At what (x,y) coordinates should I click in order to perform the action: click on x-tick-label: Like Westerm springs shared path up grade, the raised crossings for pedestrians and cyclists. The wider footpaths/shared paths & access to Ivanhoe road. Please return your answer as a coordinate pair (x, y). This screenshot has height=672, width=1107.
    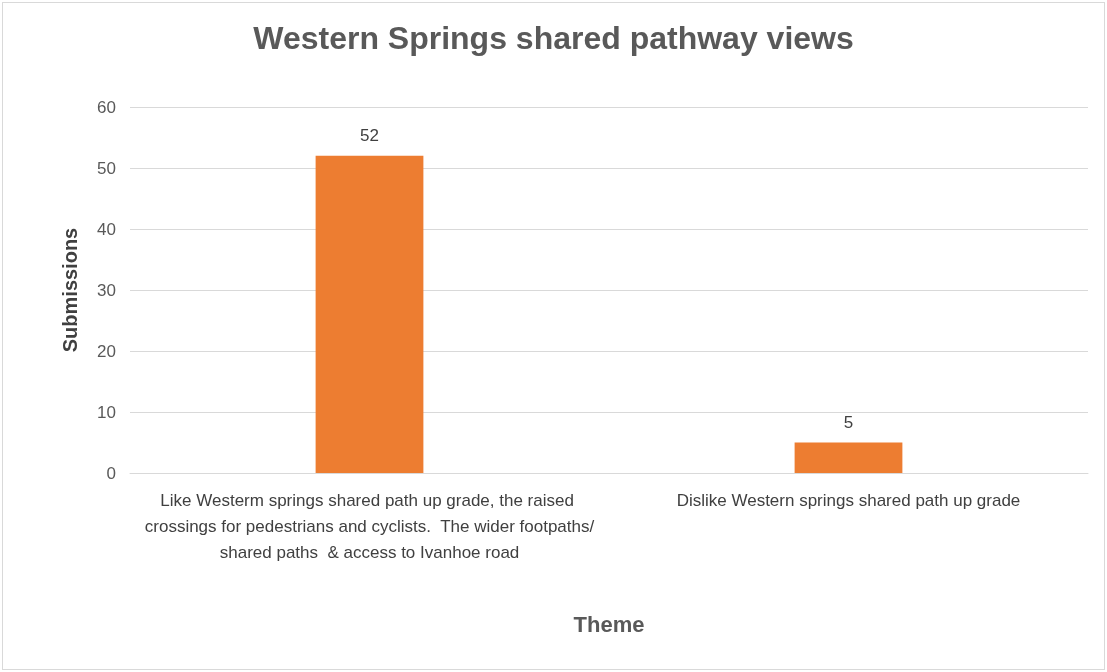
    Looking at the image, I should click on (369, 526).